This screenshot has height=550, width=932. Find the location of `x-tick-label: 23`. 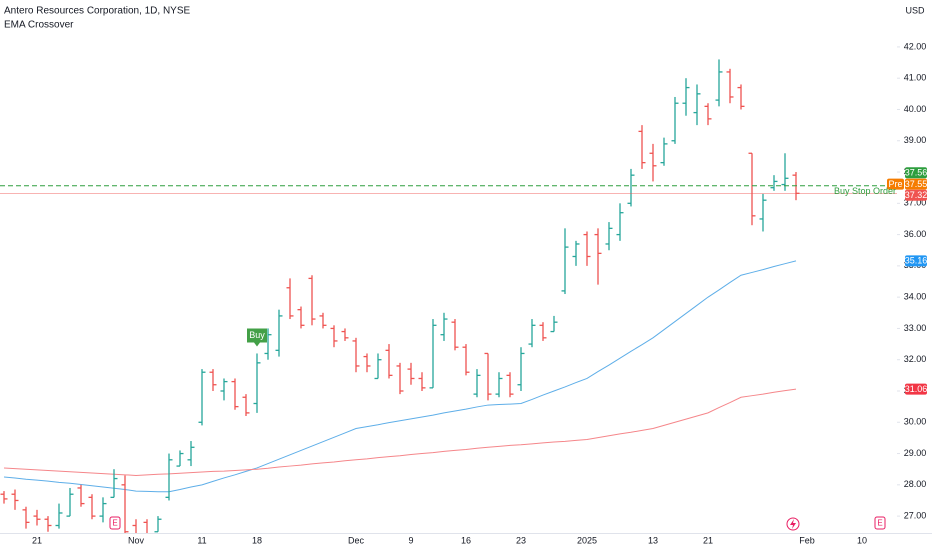

x-tick-label: 23 is located at coordinates (521, 540).